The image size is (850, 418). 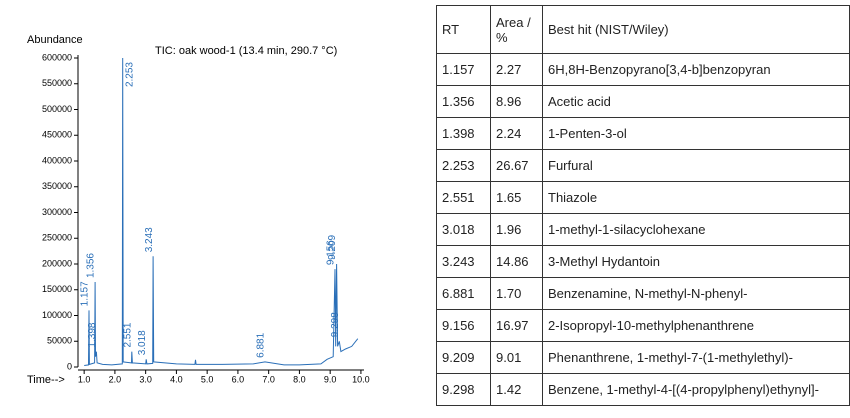 I want to click on table-cell: 9.298, so click(x=463, y=389).